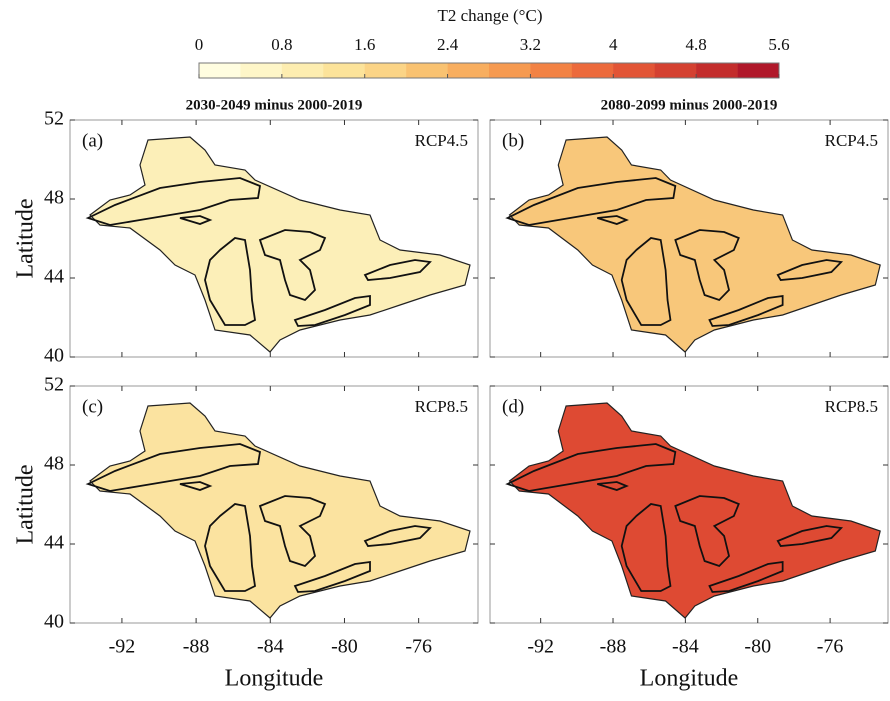 The width and height of the screenshot is (890, 701). I want to click on colorbar-tick-label: 5.6, so click(778, 44).